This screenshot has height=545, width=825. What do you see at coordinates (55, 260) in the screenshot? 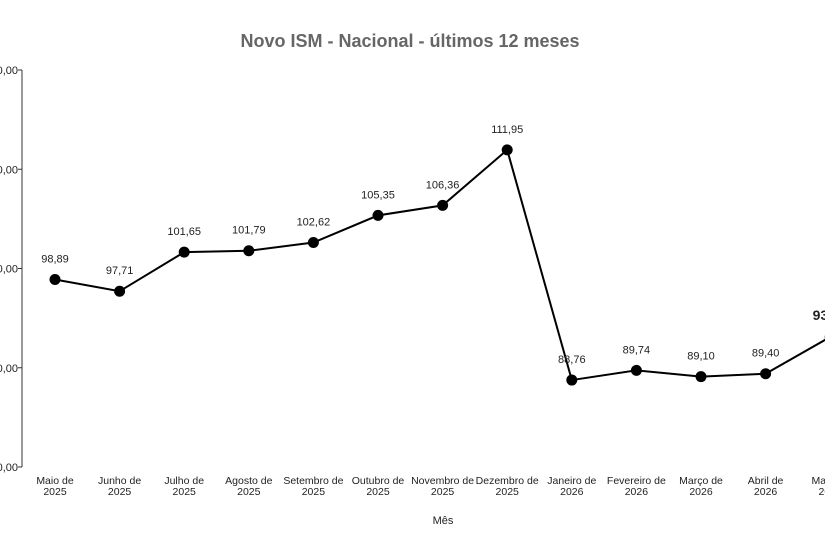
I see `data-label: 98,89` at bounding box center [55, 260].